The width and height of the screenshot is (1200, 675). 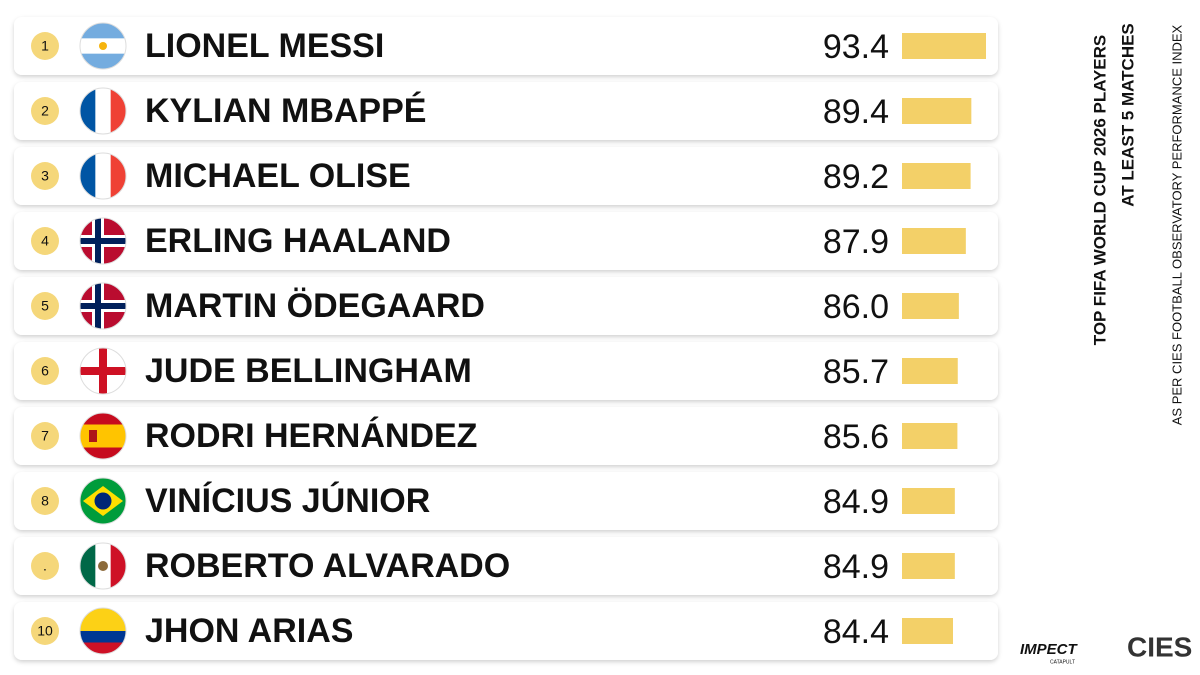 What do you see at coordinates (856, 47) in the screenshot?
I see `value-label: 93.4` at bounding box center [856, 47].